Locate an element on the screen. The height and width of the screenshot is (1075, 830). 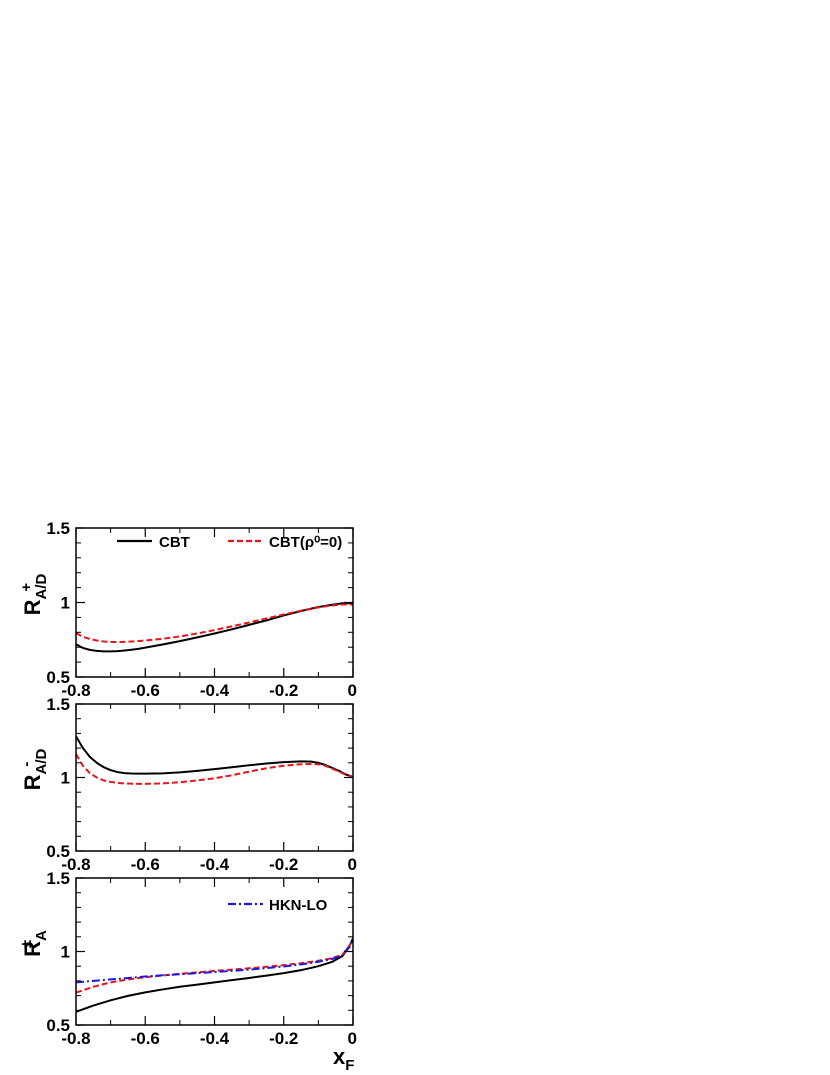
chart-panel-2: -0.8 -0.6 -0.4 -0.2 0 0.5 1 1.5 RA/D- is located at coordinates (187, 784).